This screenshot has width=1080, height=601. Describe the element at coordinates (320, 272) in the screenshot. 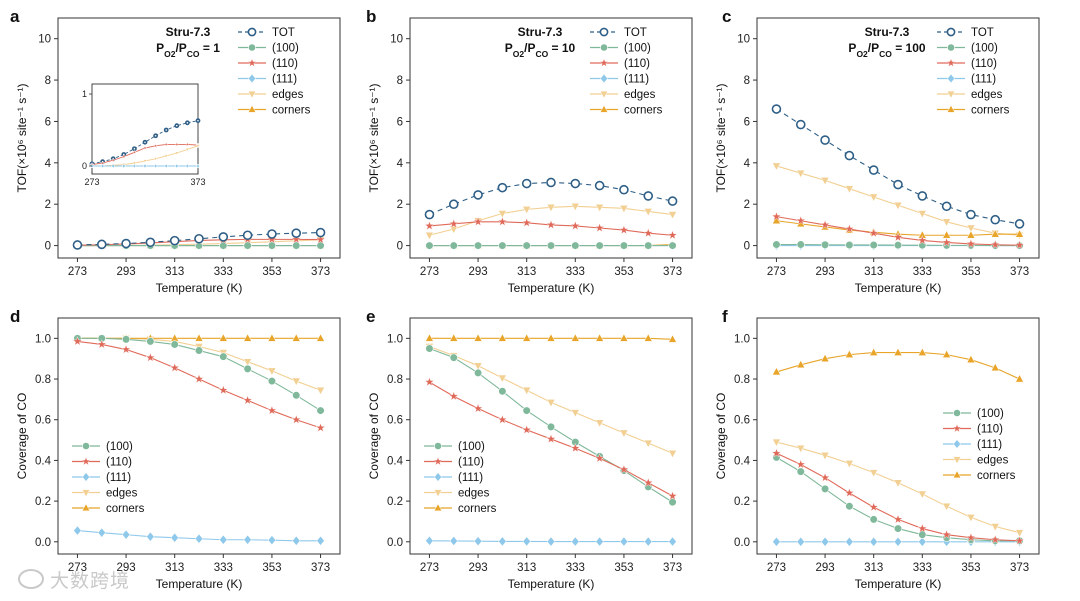

I see `x-tick-label: 373` at that location.